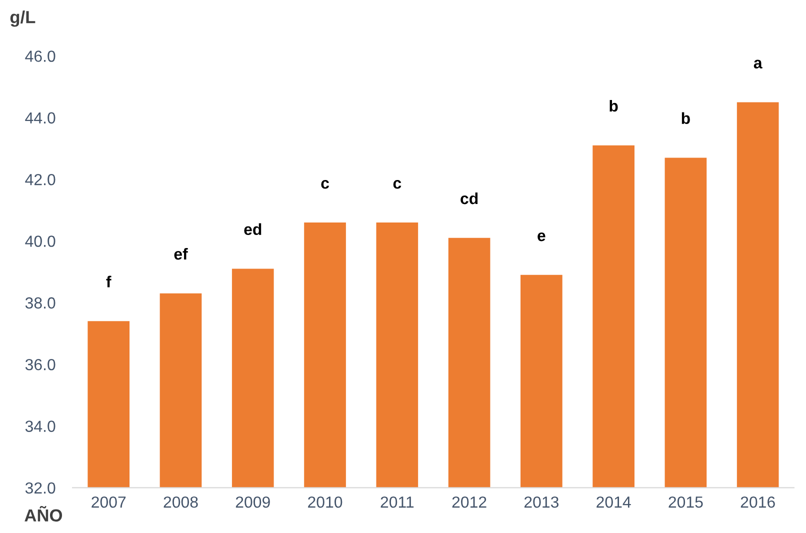 The height and width of the screenshot is (533, 806). I want to click on y-tick-label: 40.0, so click(40, 241).